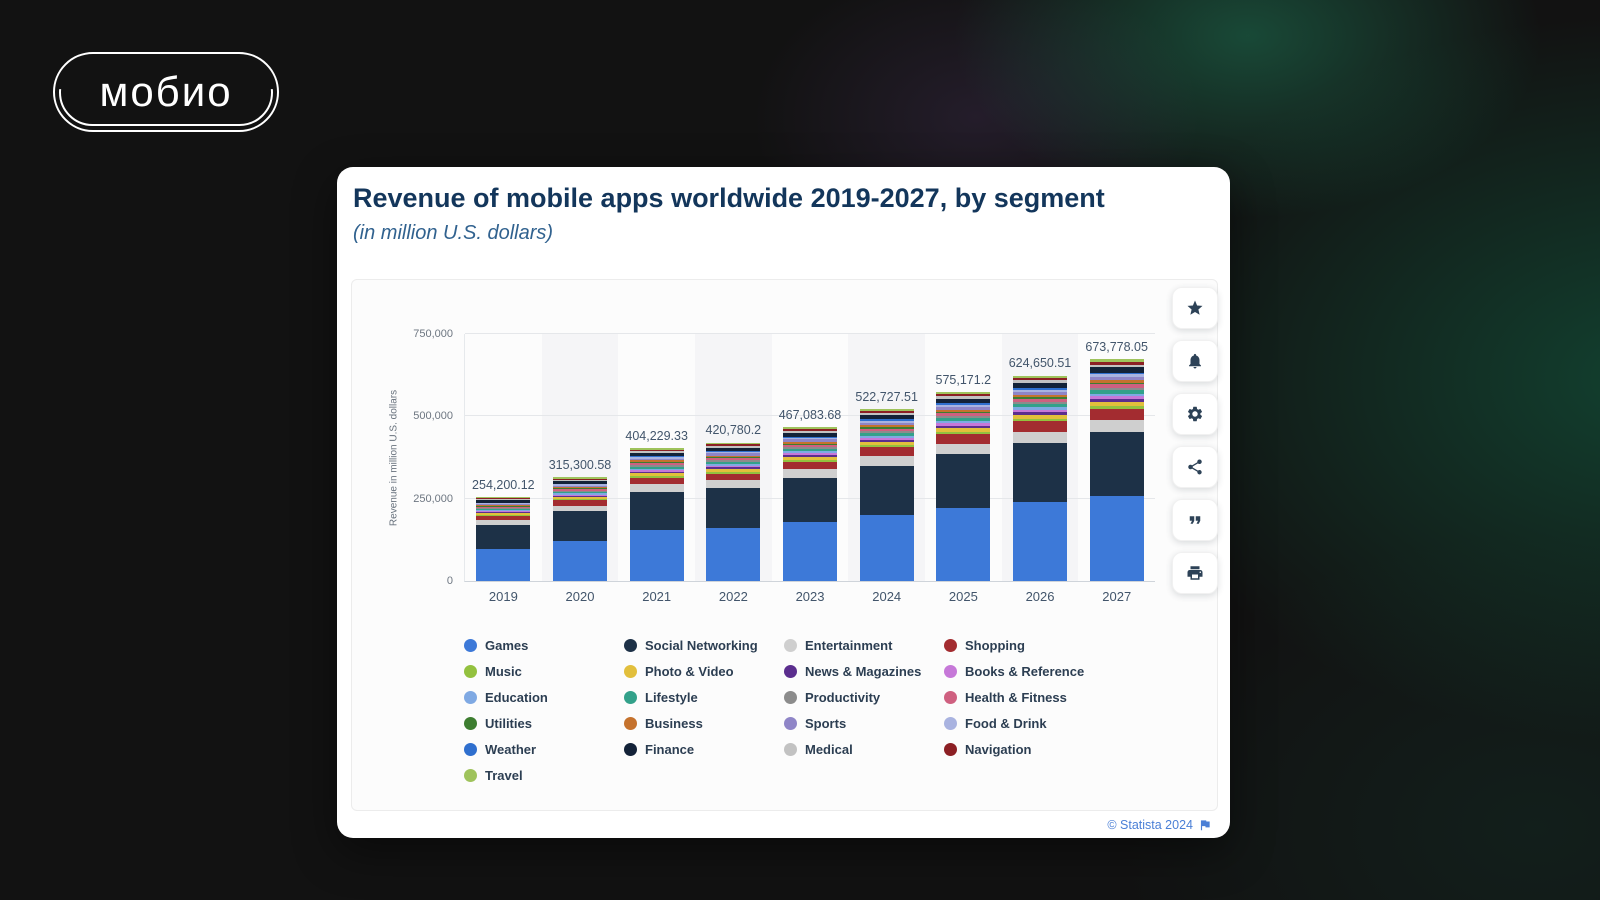 The height and width of the screenshot is (900, 1600). I want to click on legend-item: Travel, so click(544, 775).